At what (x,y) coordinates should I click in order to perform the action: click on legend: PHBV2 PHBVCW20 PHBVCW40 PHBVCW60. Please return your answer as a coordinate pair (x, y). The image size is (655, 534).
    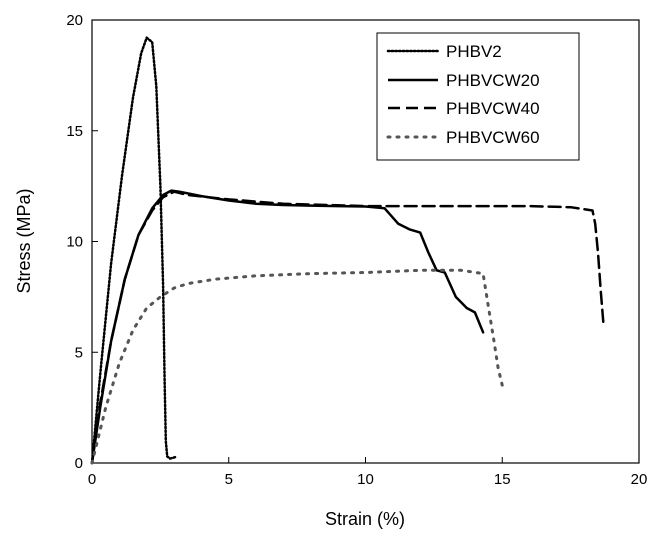
    Looking at the image, I should click on (478, 96).